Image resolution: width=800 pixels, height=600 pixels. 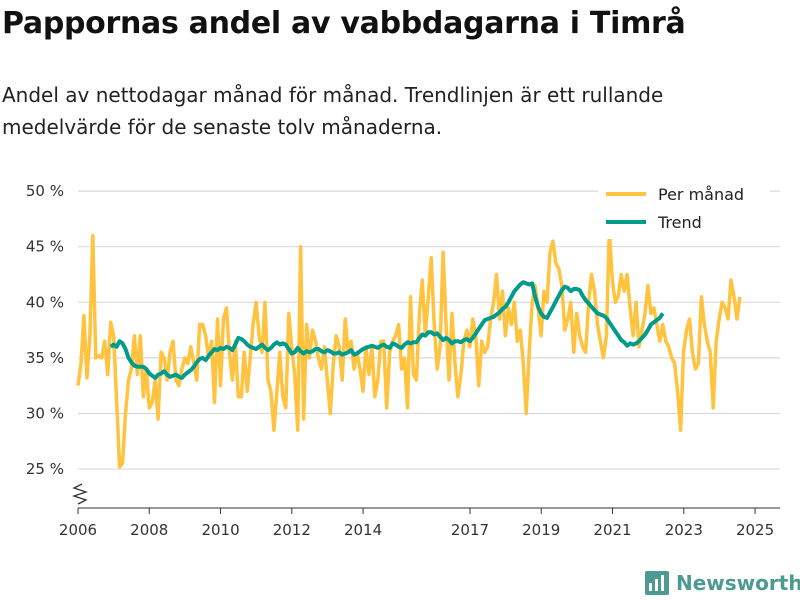 What do you see at coordinates (149, 530) in the screenshot?
I see `x-tick-label: 2008` at bounding box center [149, 530].